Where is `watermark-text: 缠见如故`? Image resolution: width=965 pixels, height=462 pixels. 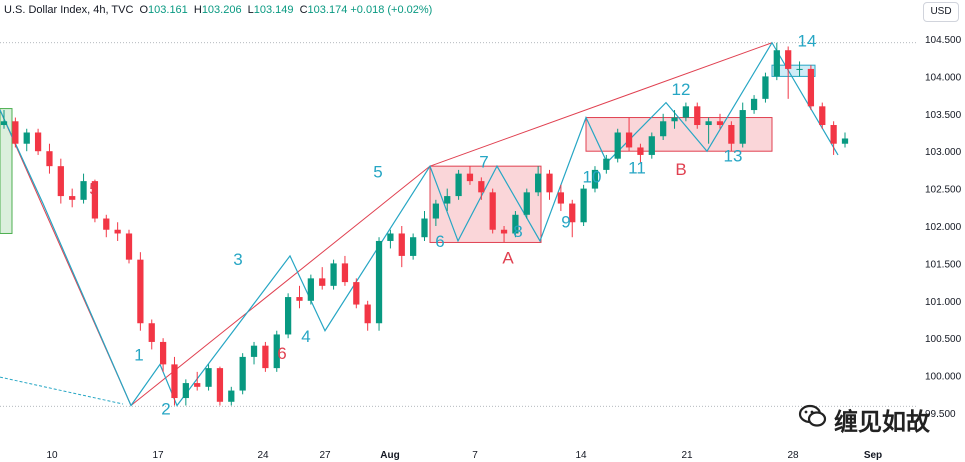
watermark-text: 缠见如故 is located at coordinates (882, 422).